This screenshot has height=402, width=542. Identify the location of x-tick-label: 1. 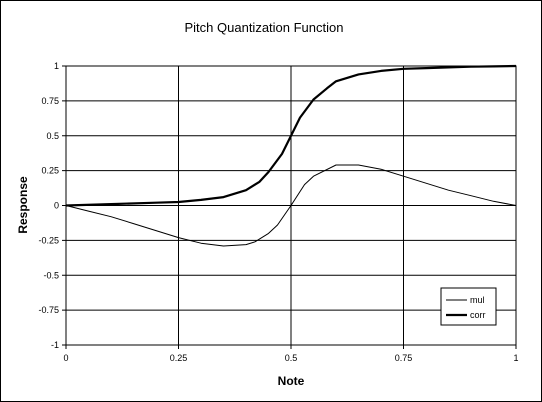
(515, 358).